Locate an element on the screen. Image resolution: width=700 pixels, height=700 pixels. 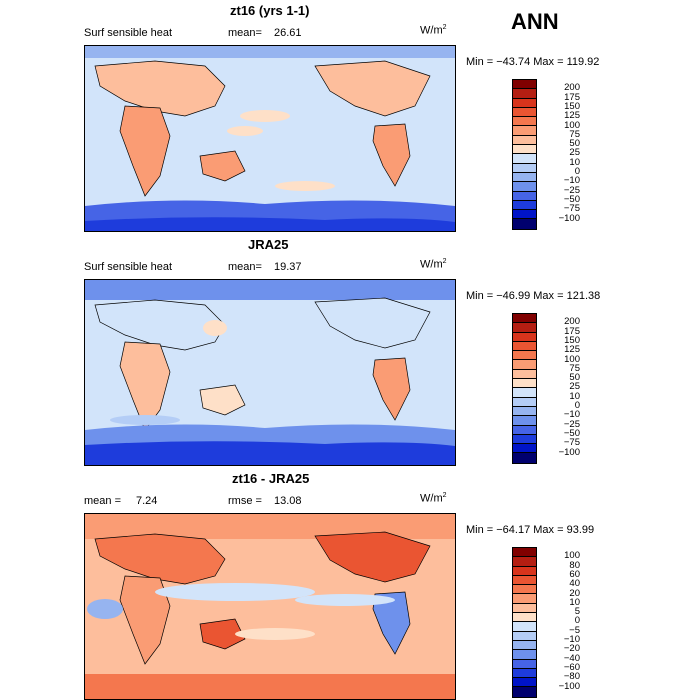
panel3-mean-label: mean = is located at coordinates (102, 501).